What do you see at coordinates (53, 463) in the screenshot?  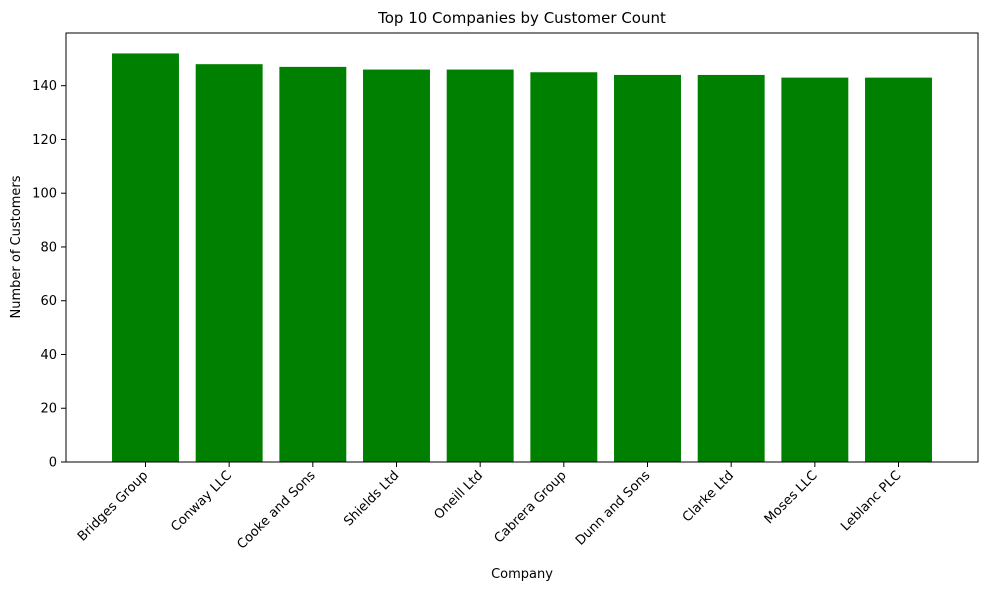 I see `y-tick-label: 0` at bounding box center [53, 463].